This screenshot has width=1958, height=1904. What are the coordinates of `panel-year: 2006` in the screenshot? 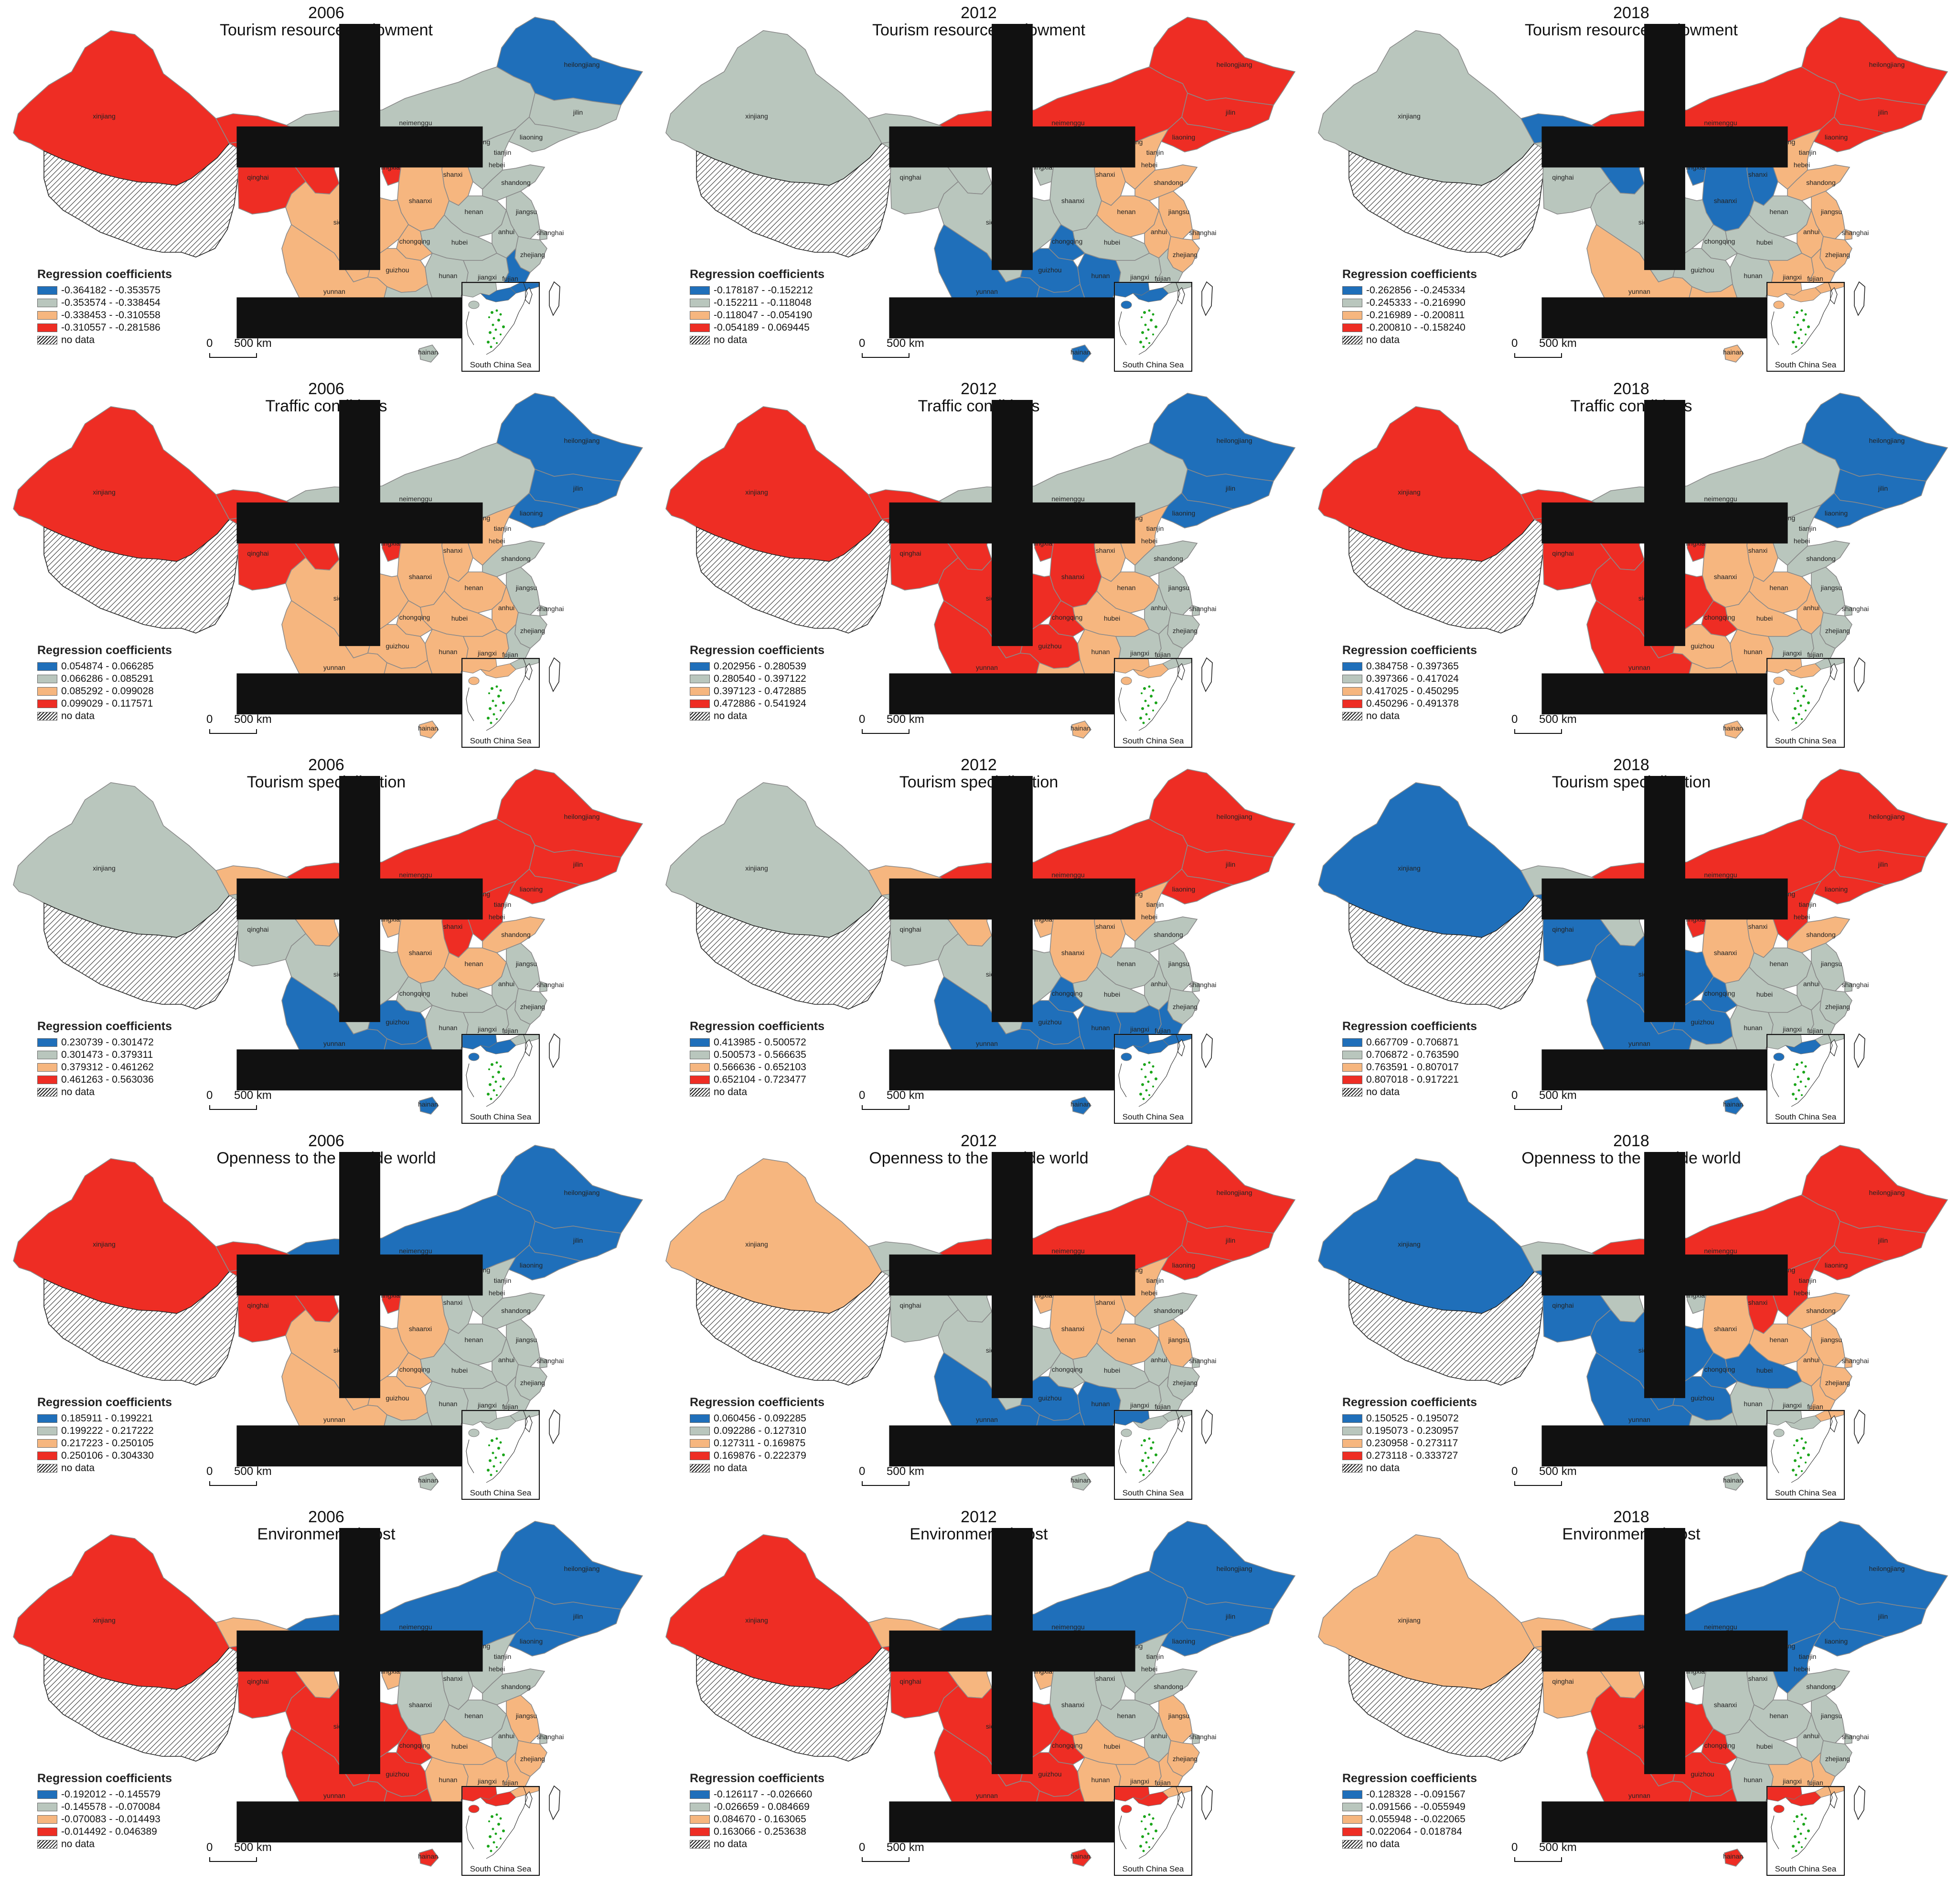 It's located at (326, 1517).